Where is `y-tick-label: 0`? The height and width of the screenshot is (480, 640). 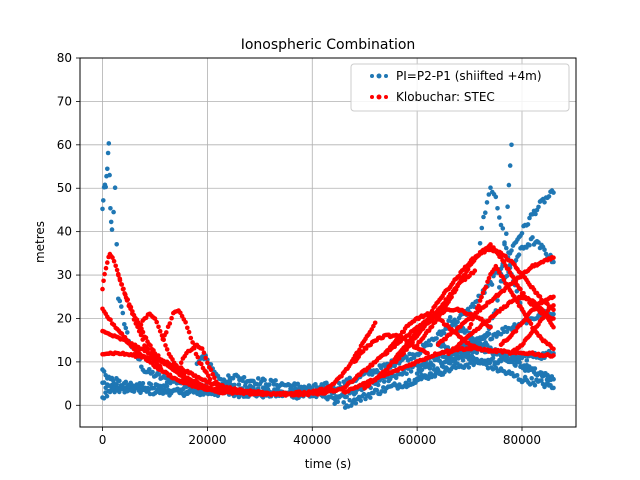 y-tick-label: 0 is located at coordinates (68, 405).